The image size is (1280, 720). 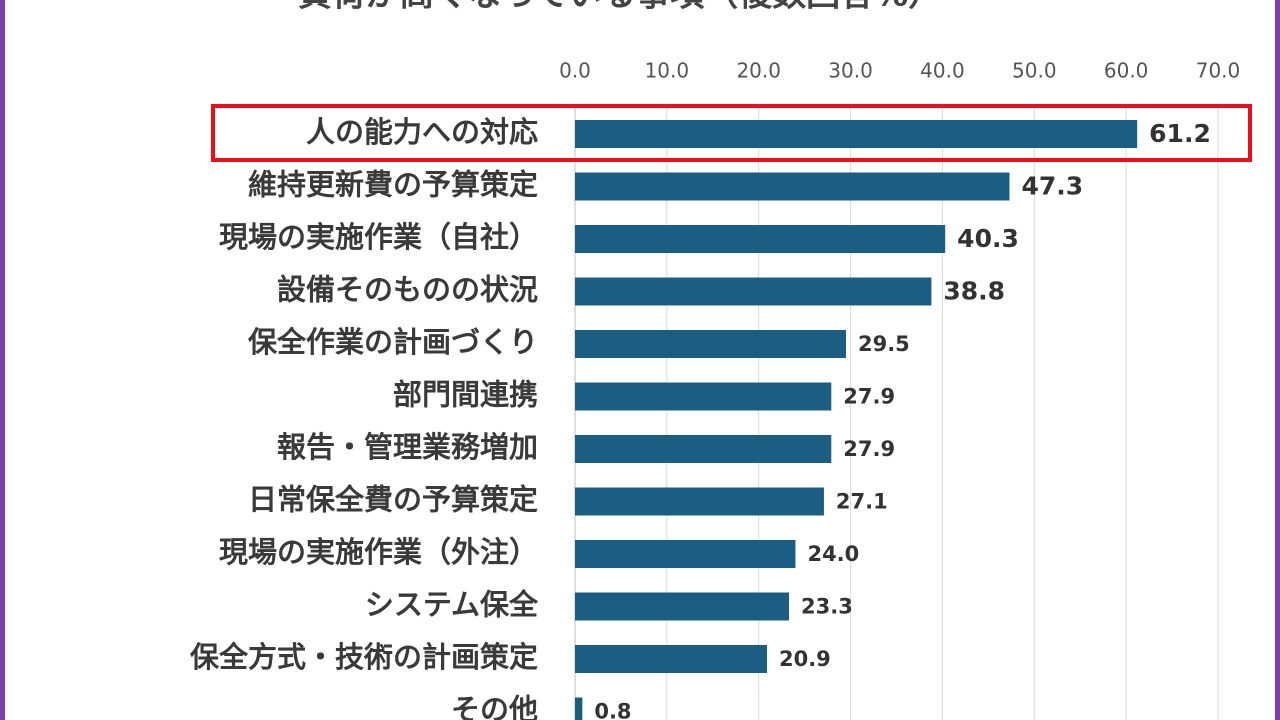 I want to click on value-label: 47.3, so click(x=1052, y=186).